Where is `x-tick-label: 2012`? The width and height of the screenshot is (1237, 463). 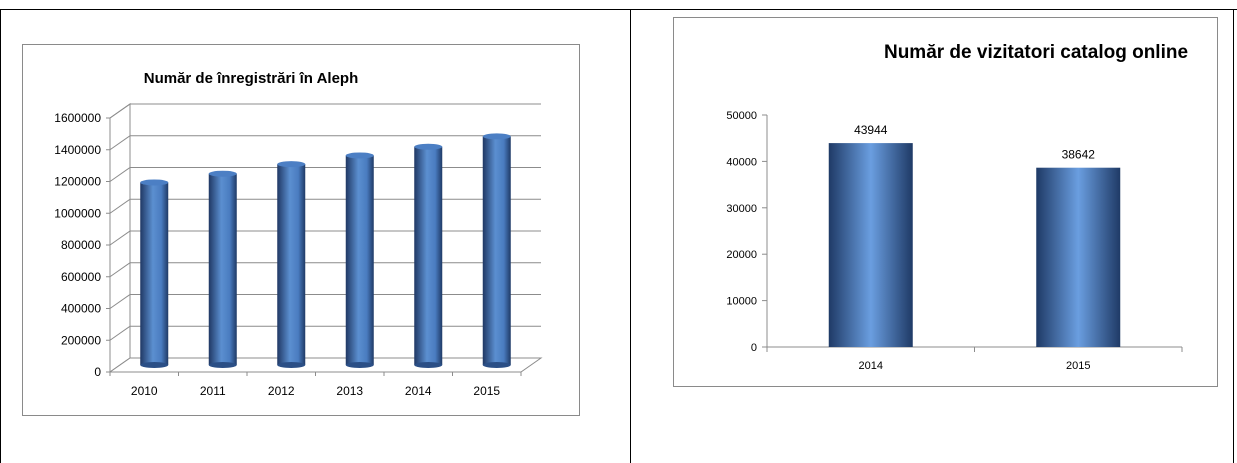
x-tick-label: 2012 is located at coordinates (281, 391).